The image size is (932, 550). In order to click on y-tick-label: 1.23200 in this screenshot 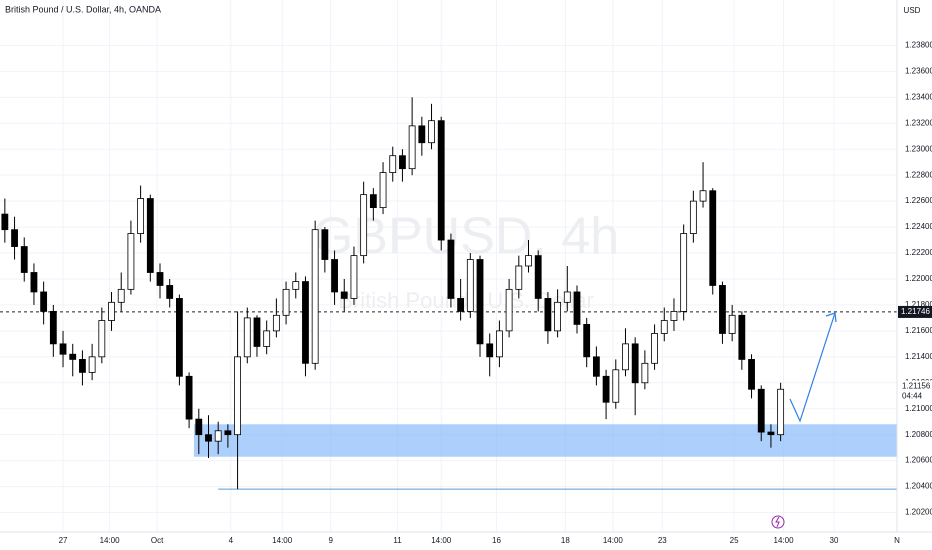, I will do `click(918, 122)`.